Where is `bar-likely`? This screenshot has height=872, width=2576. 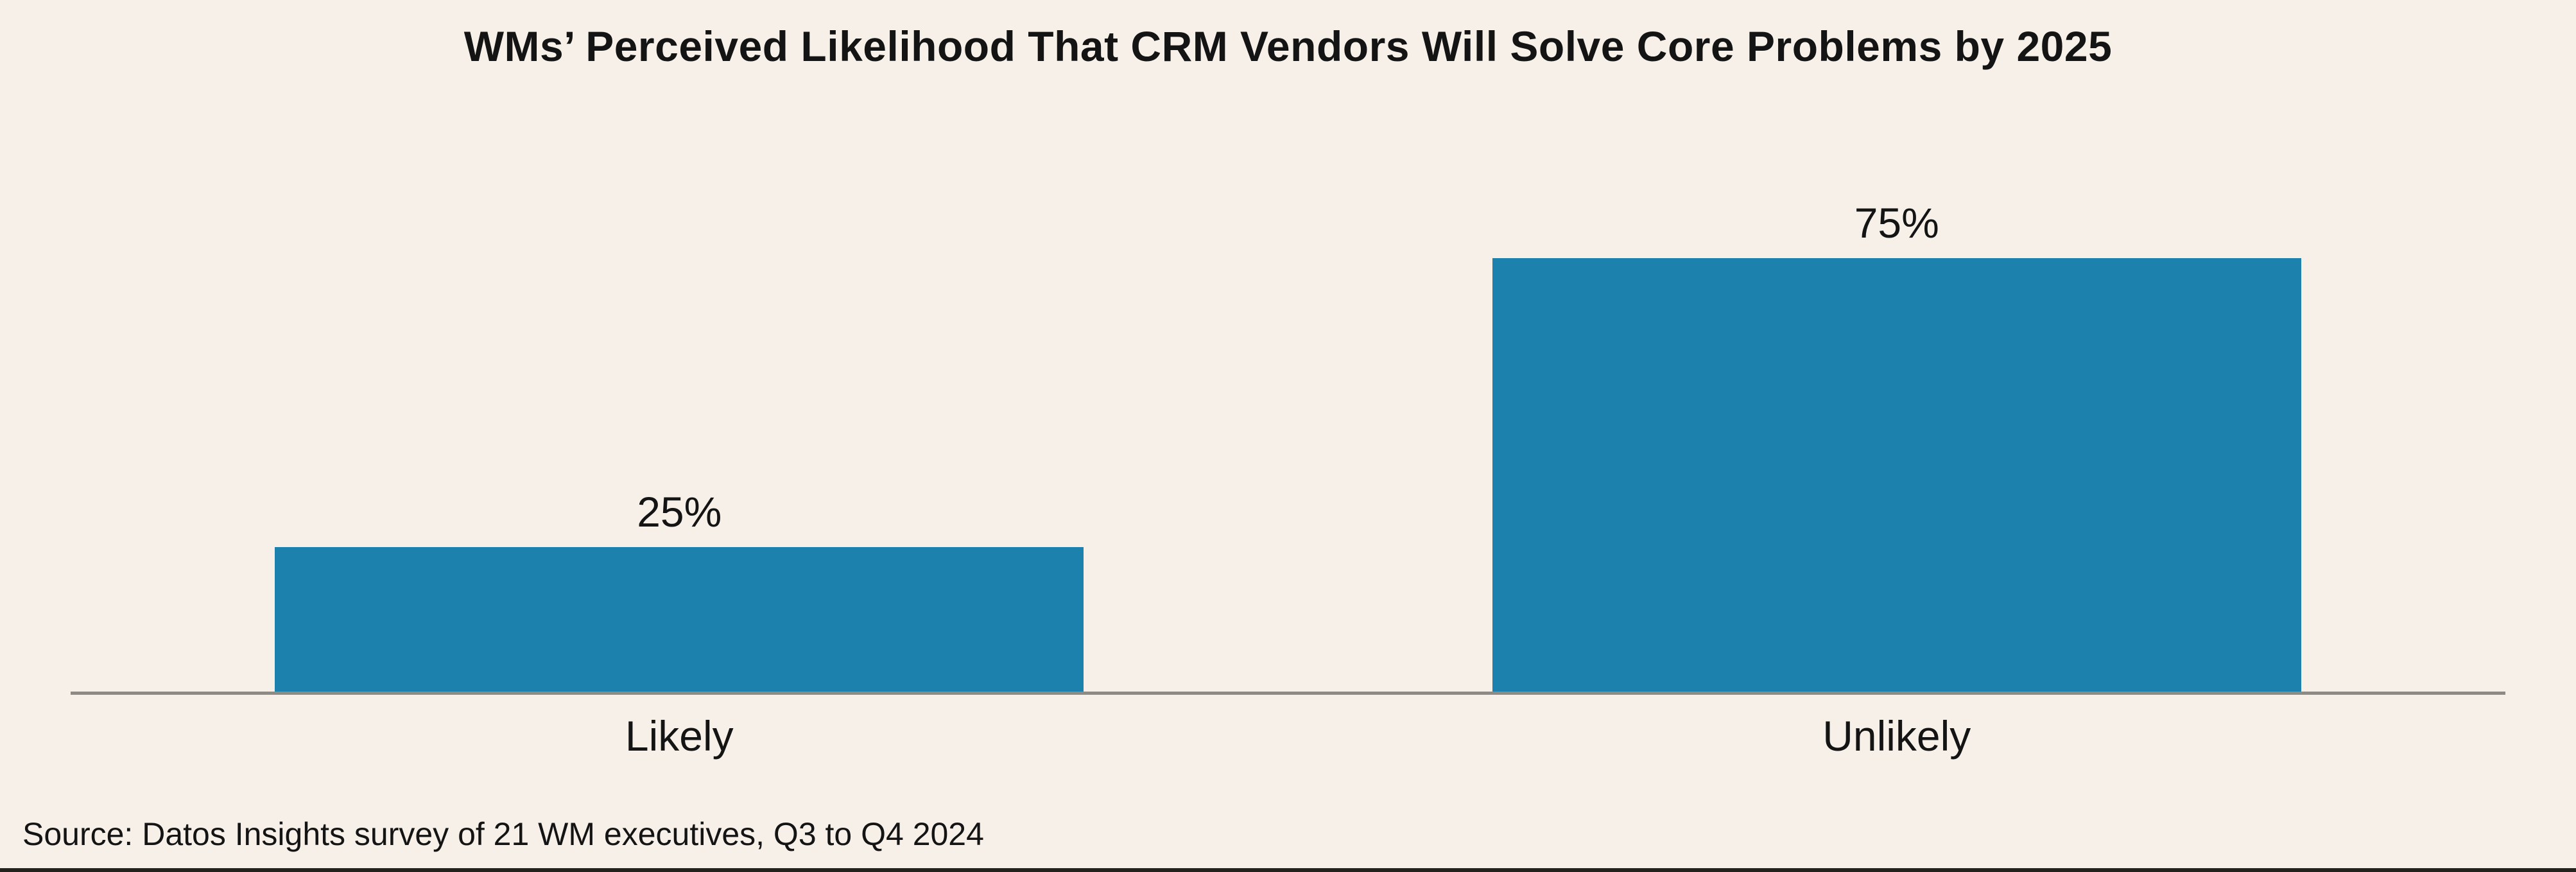
bar-likely is located at coordinates (680, 620).